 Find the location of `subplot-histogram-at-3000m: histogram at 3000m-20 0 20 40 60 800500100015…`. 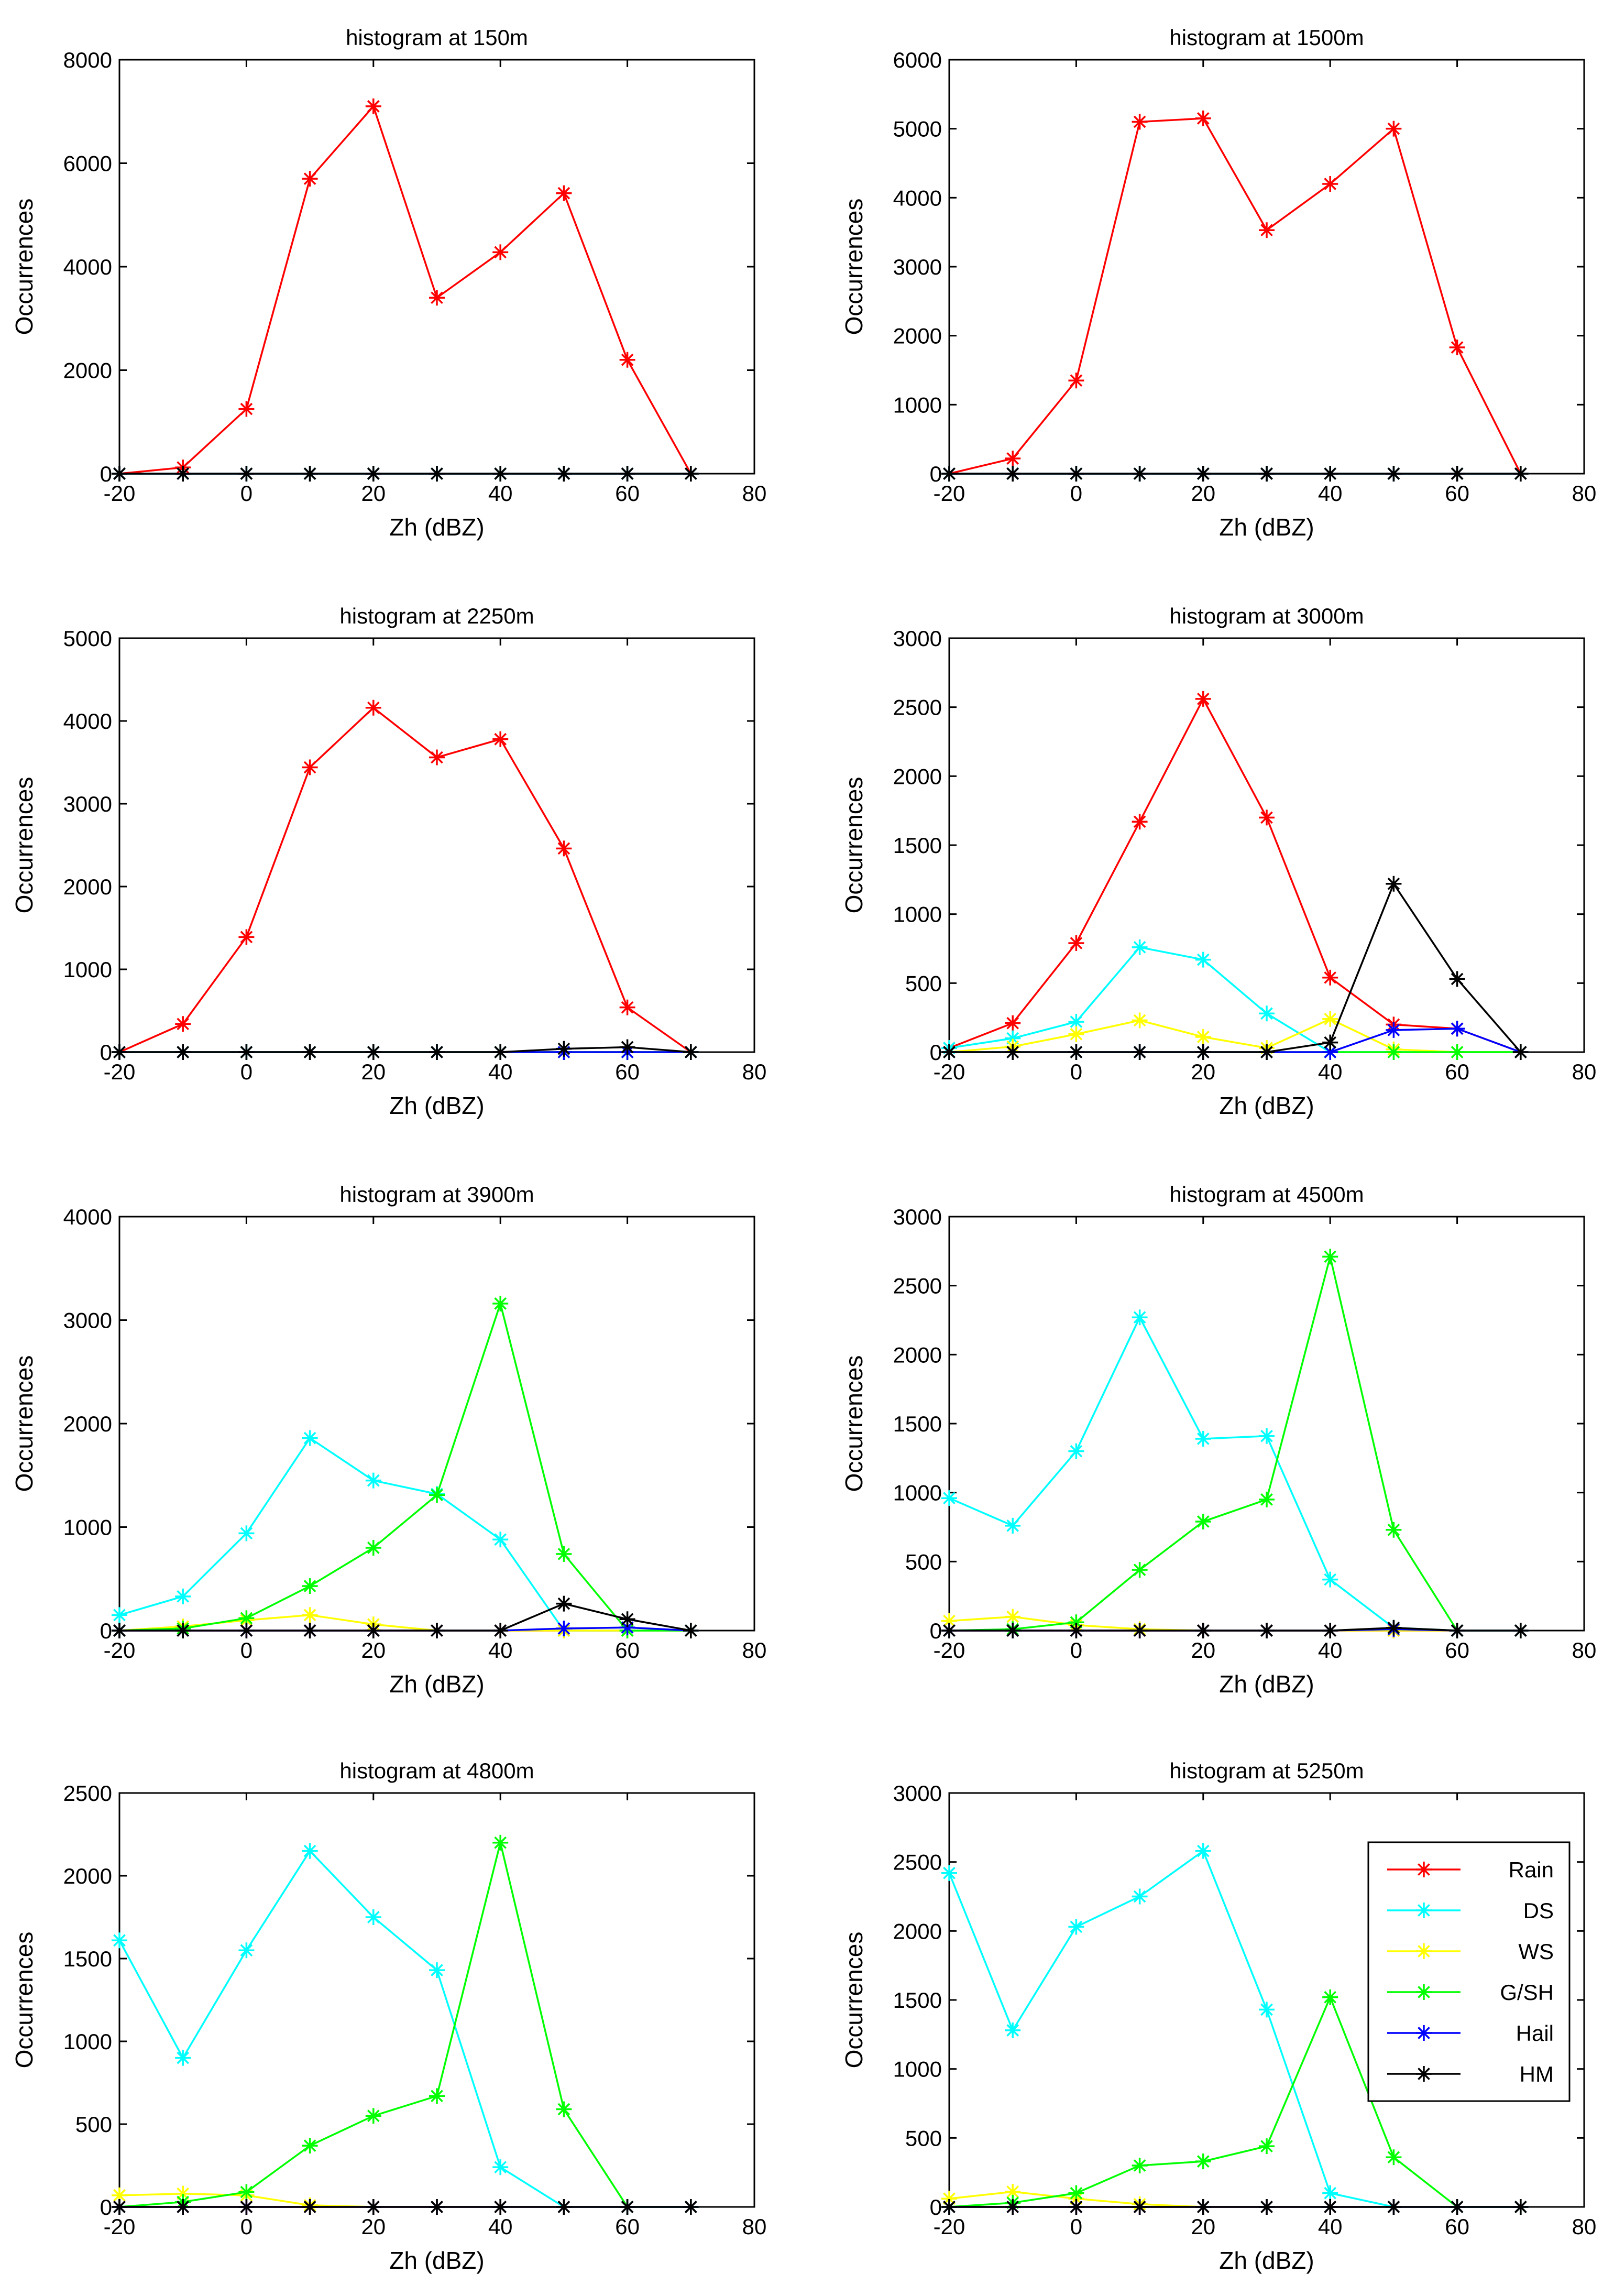

subplot-histogram-at-3000m: histogram at 3000m-20 0 20 40 60 800500100015… is located at coordinates (1218, 861).